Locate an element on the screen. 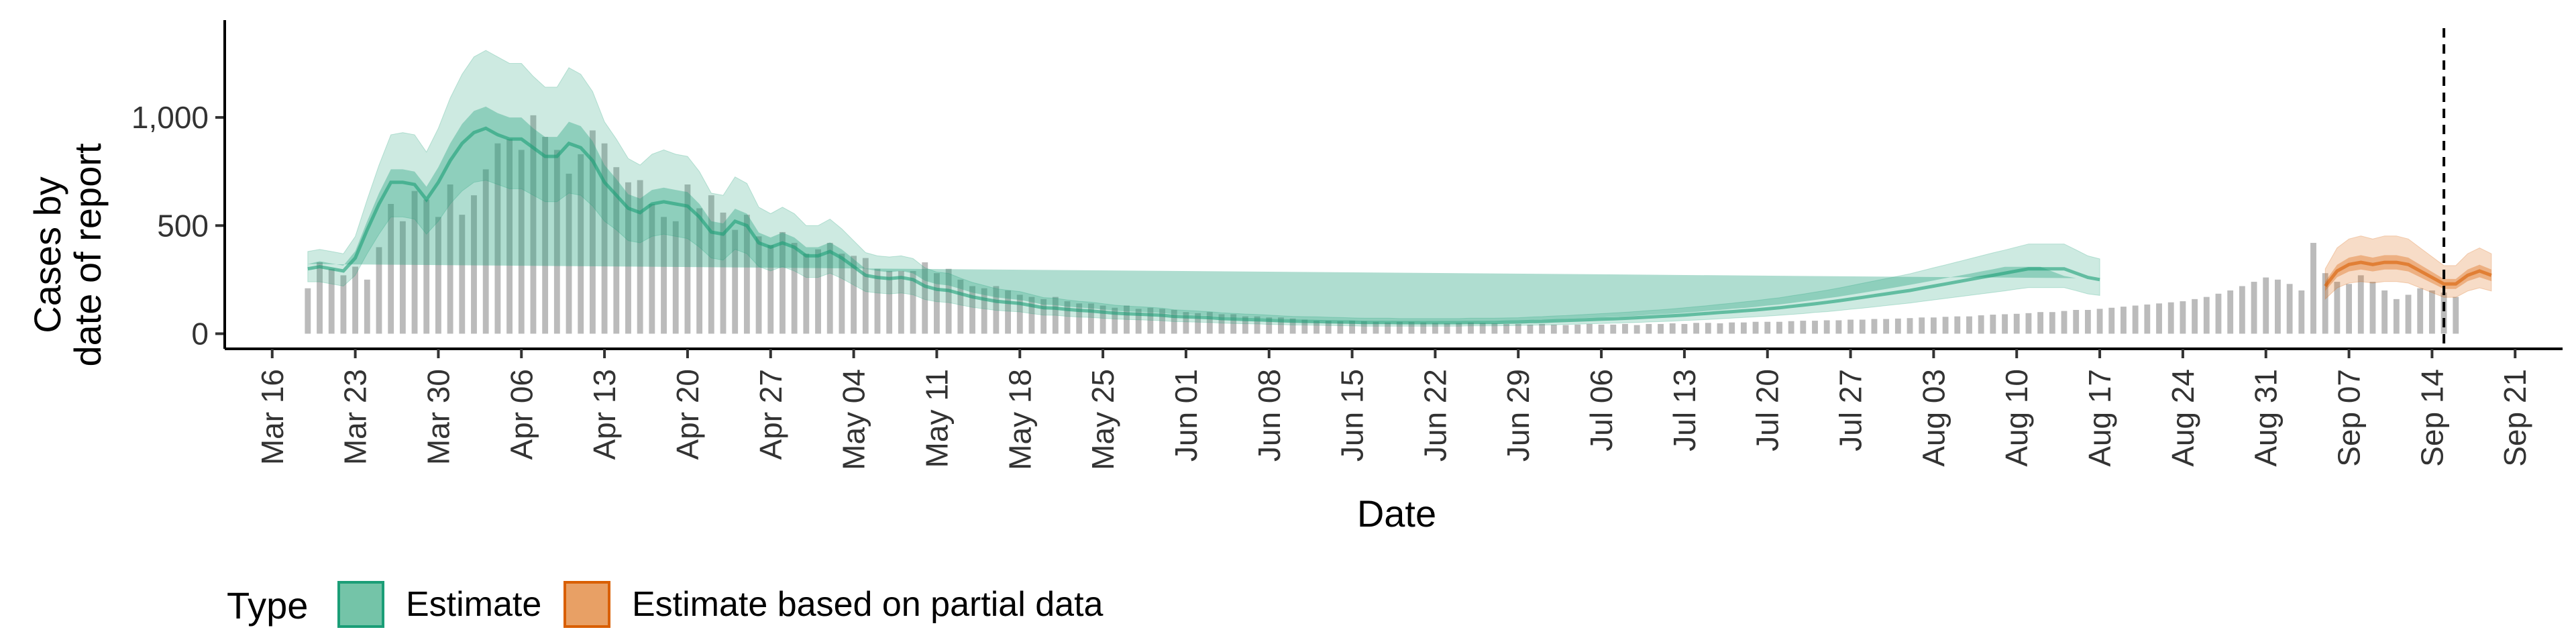 Image resolution: width=2576 pixels, height=644 pixels. y-axis-title-line1: Cases by is located at coordinates (47, 254).